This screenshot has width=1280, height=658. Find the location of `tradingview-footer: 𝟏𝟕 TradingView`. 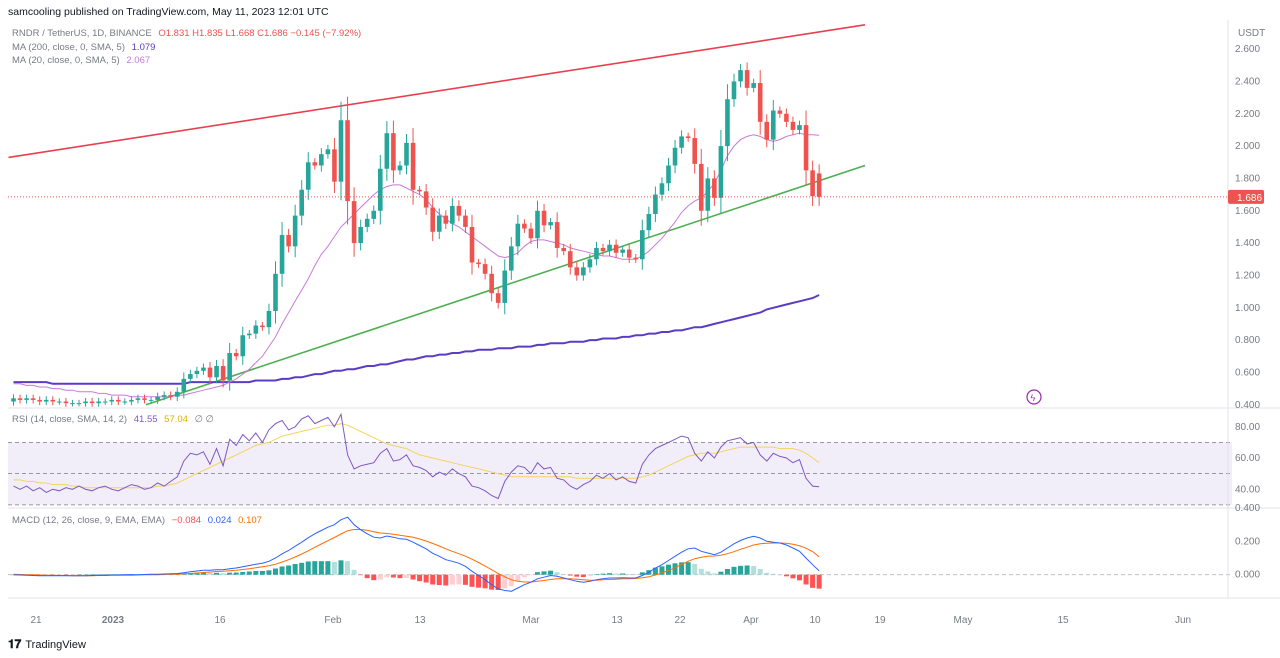

tradingview-footer: 𝟏𝟕 TradingView is located at coordinates (47, 644).